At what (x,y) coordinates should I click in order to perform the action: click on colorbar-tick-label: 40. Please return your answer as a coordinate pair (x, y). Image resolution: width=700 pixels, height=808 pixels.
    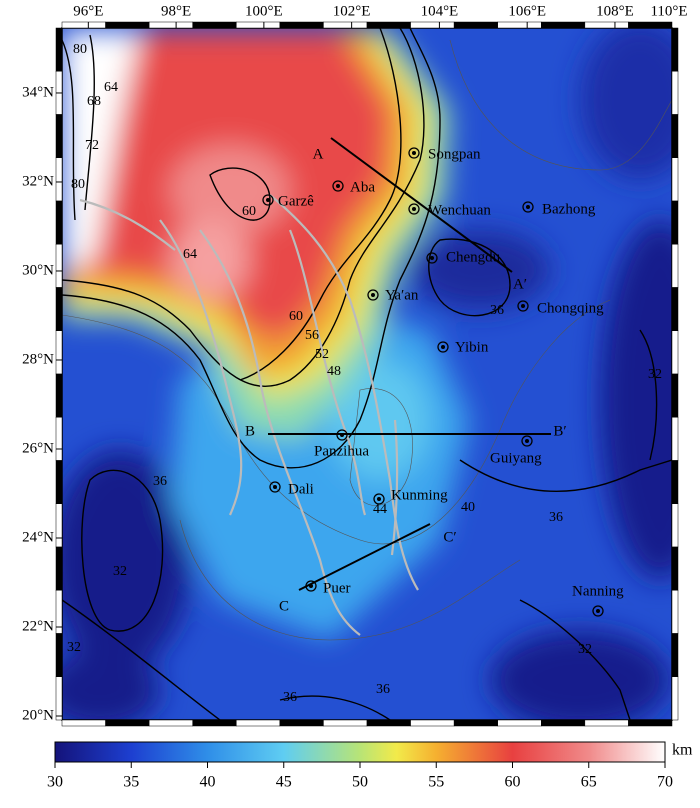
    Looking at the image, I should click on (208, 782).